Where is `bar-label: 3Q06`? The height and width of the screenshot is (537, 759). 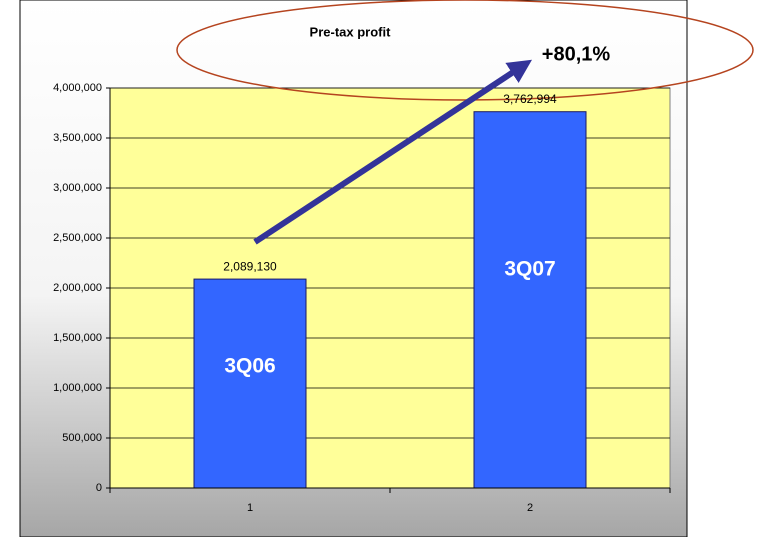 bar-label: 3Q06 is located at coordinates (249, 365).